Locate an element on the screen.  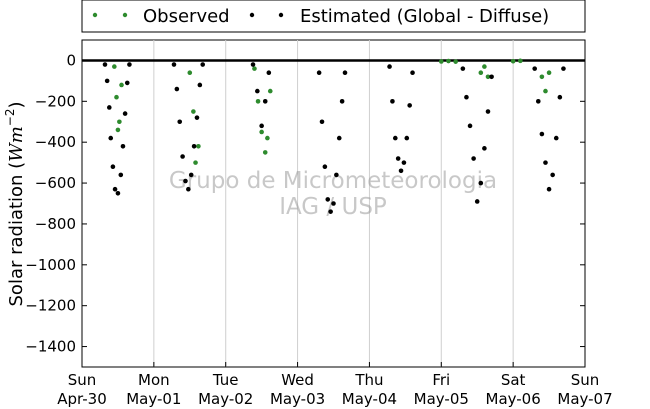
x-tick-day-2: Tue is located at coordinates (225, 380).